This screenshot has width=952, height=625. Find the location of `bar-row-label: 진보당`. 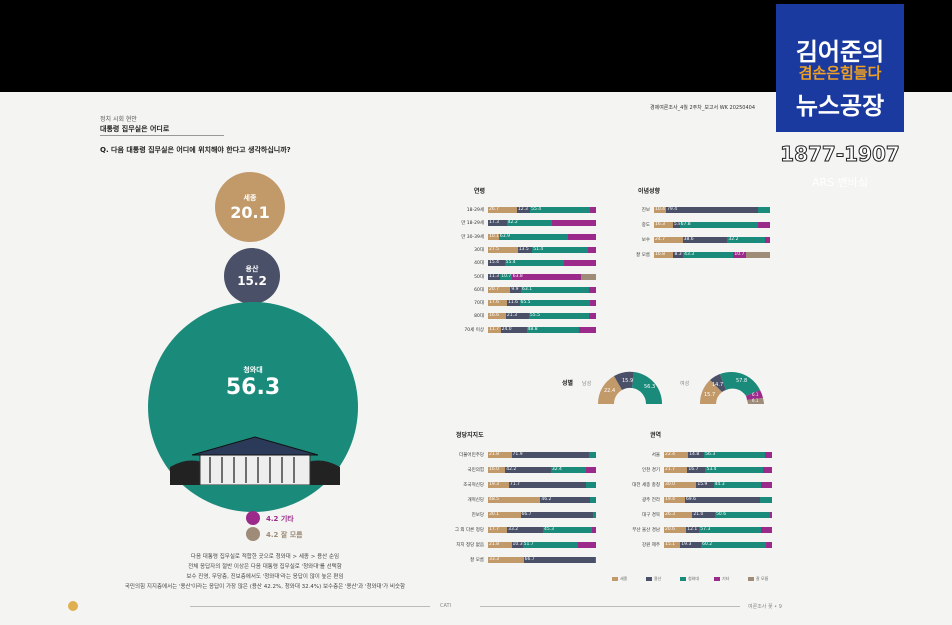

bar-row-label: 진보당 is located at coordinates (477, 515).